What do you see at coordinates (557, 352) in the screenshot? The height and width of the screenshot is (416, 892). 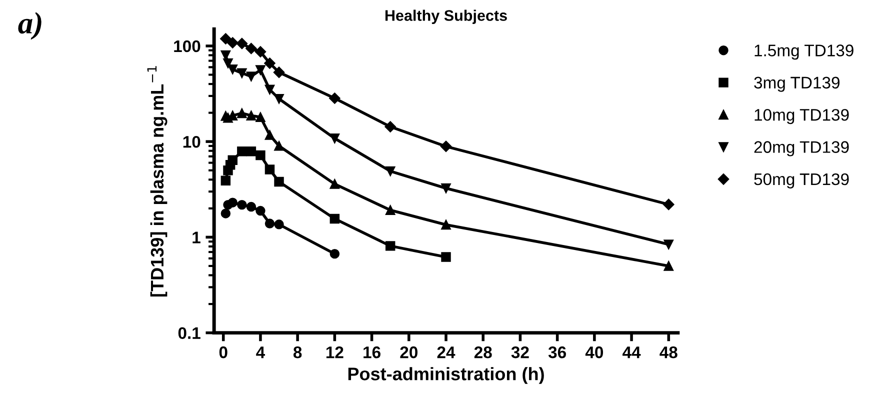 I see `x-tick-label: 36` at bounding box center [557, 352].